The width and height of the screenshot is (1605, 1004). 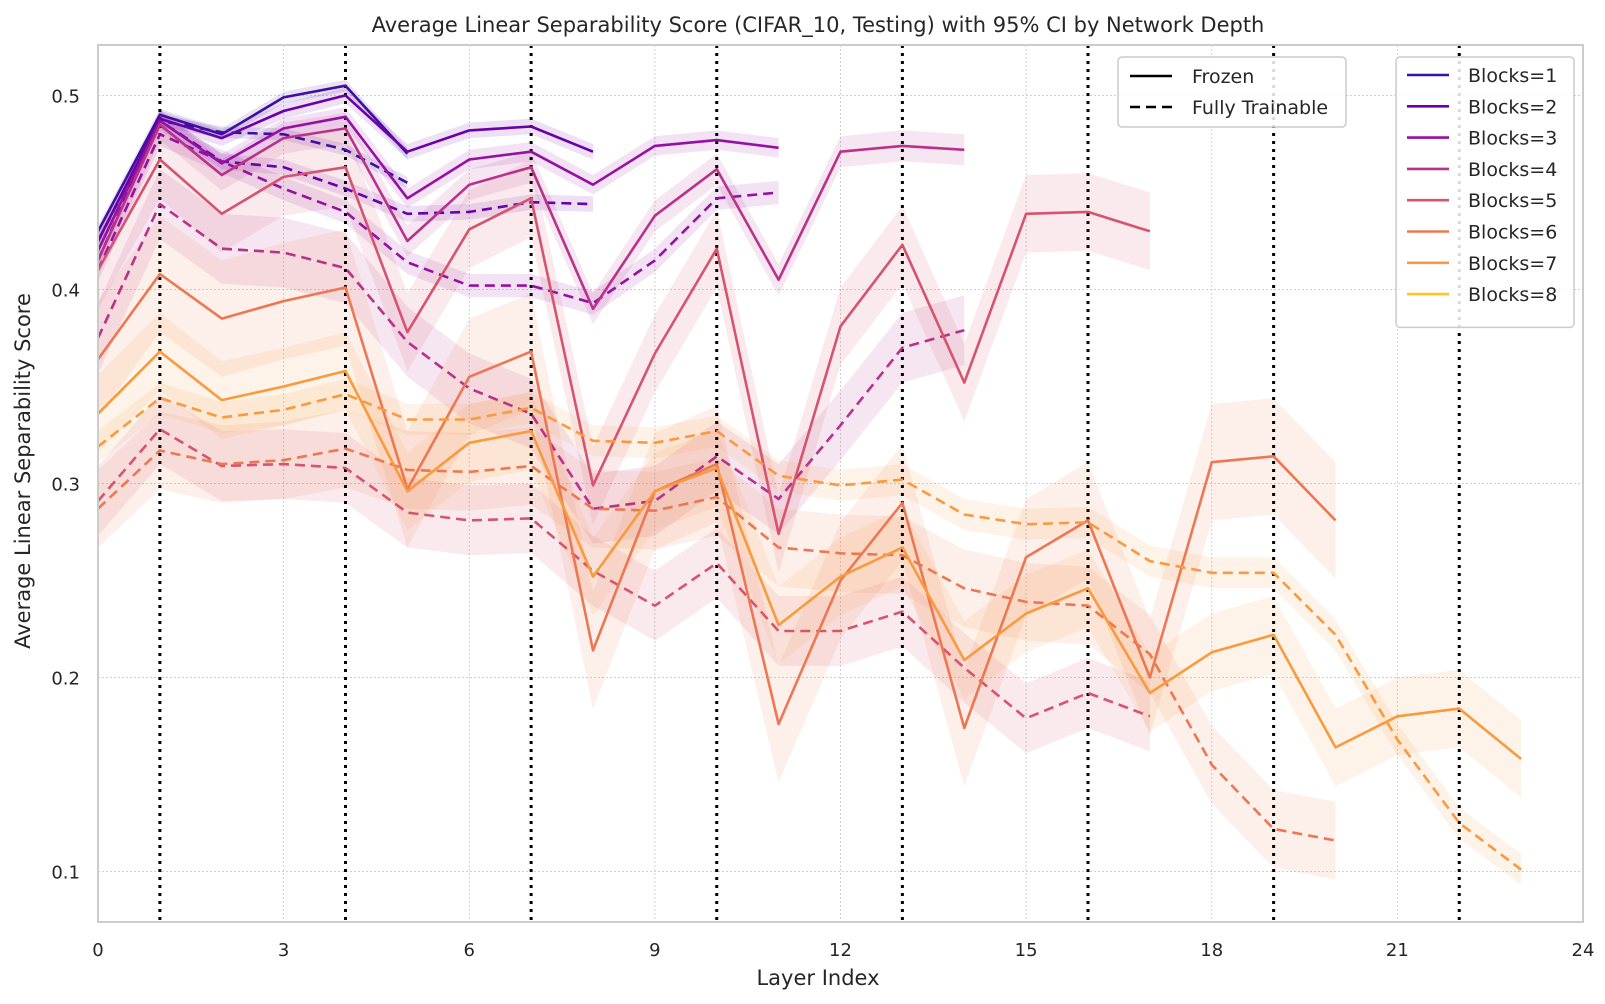 What do you see at coordinates (1512, 139) in the screenshot?
I see `series-legend-label: Blocks=3` at bounding box center [1512, 139].